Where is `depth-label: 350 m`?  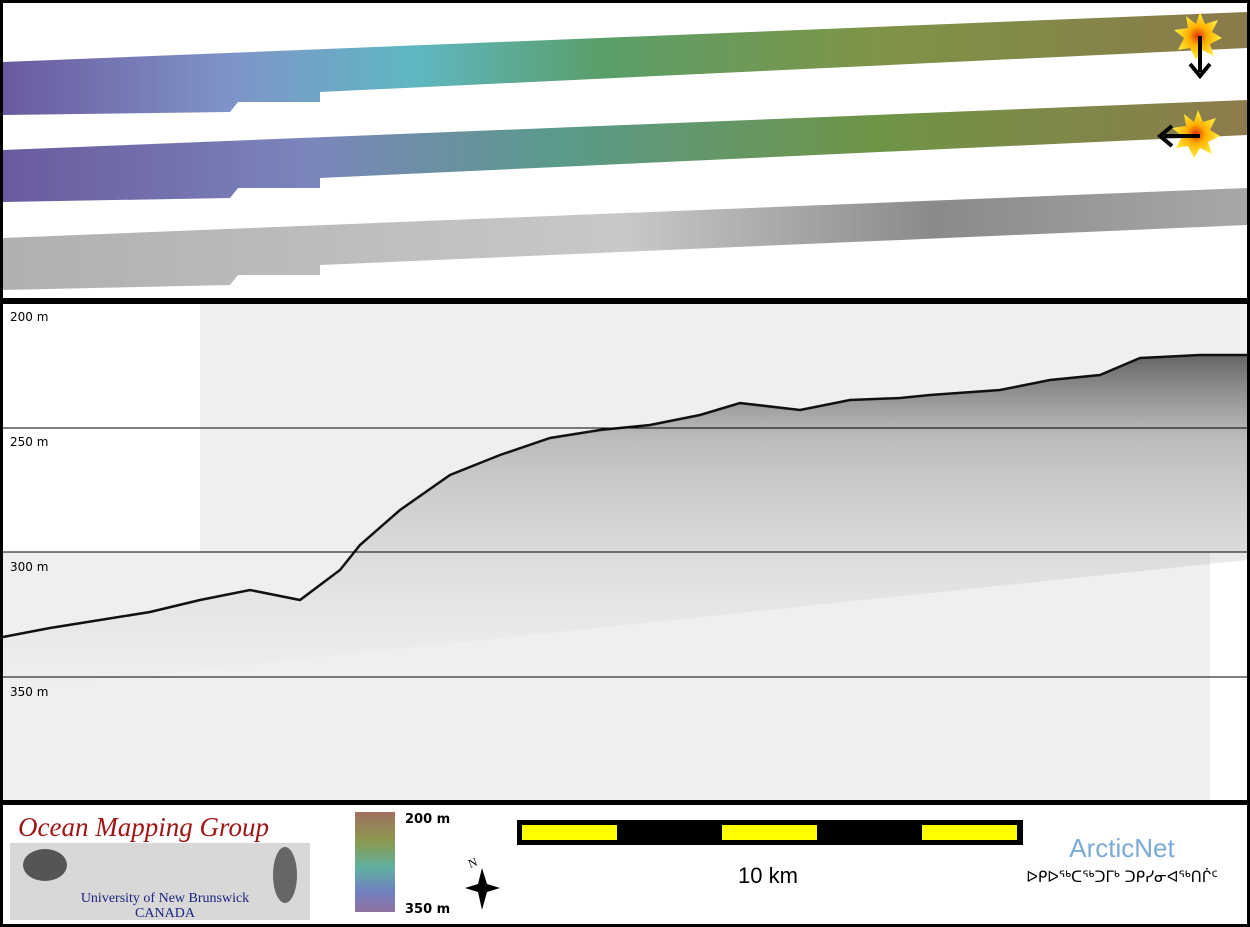
depth-label: 350 m is located at coordinates (29, 692).